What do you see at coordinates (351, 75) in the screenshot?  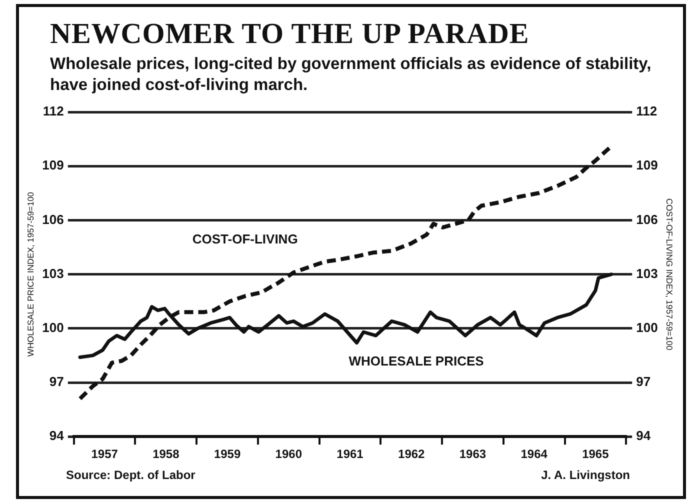 I see `chart-subtitle: Wholesale prices, long-cited by government officials as evidence of stability, have joined cost-of-living march.` at bounding box center [351, 75].